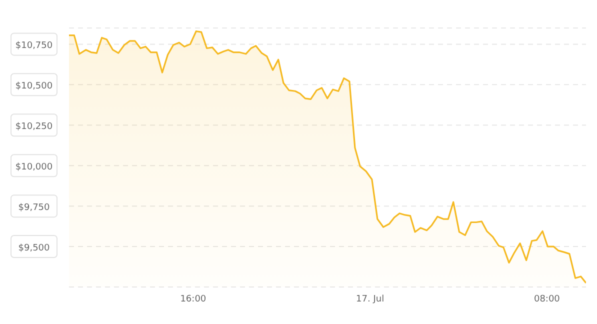  What do you see at coordinates (34, 249) in the screenshot?
I see `y-tick-label: $9,500` at bounding box center [34, 249].